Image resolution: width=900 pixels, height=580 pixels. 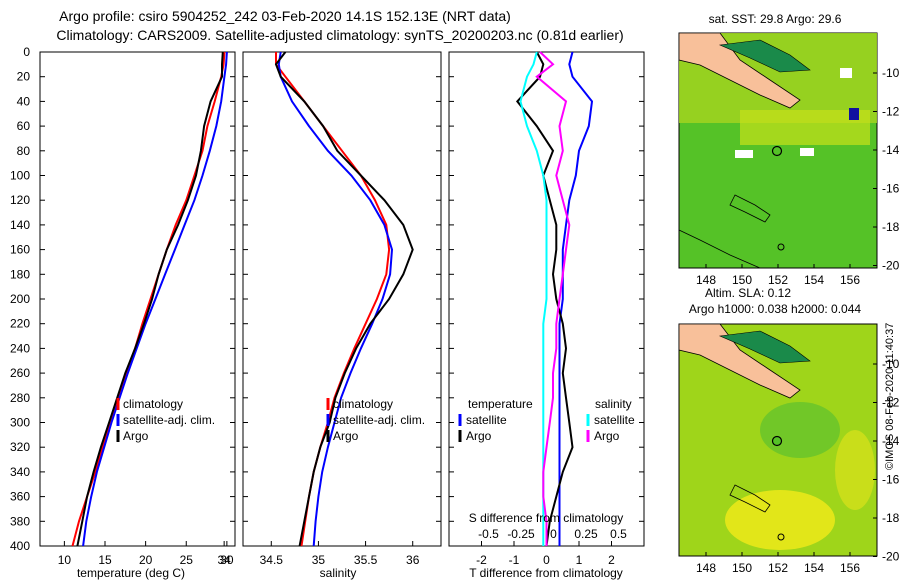 I want to click on map-x-tick-label: 154, so click(x=814, y=568).